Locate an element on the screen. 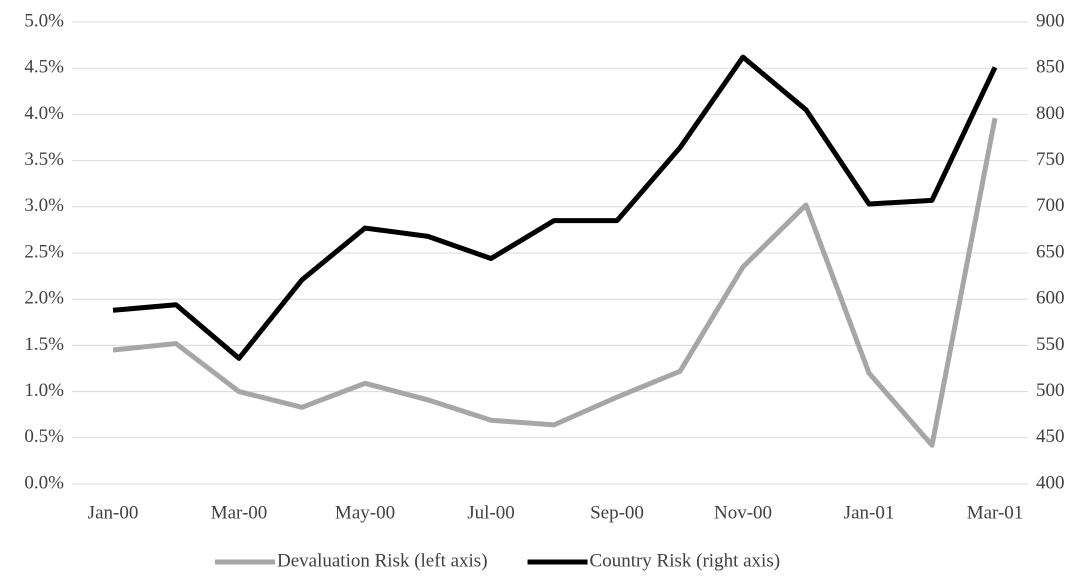 The width and height of the screenshot is (1090, 578). y2-tick-label: 750 is located at coordinates (1050, 159).